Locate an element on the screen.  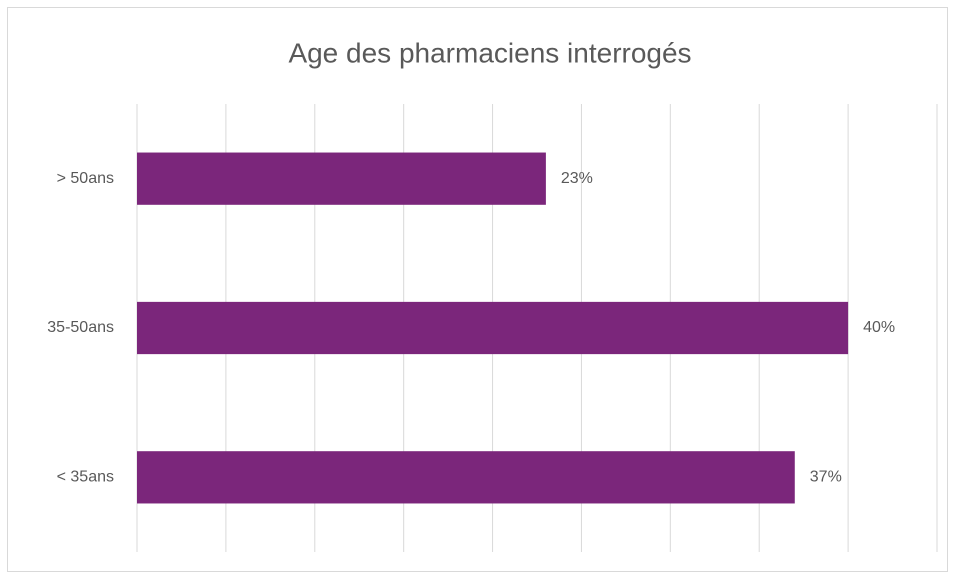
y-tick-label: 35-50ans is located at coordinates (80, 327).